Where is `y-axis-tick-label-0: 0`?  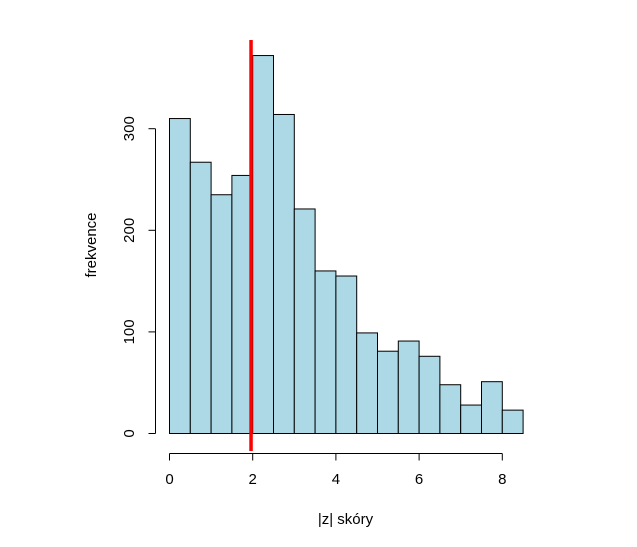
y-axis-tick-label-0: 0 is located at coordinates (129, 433).